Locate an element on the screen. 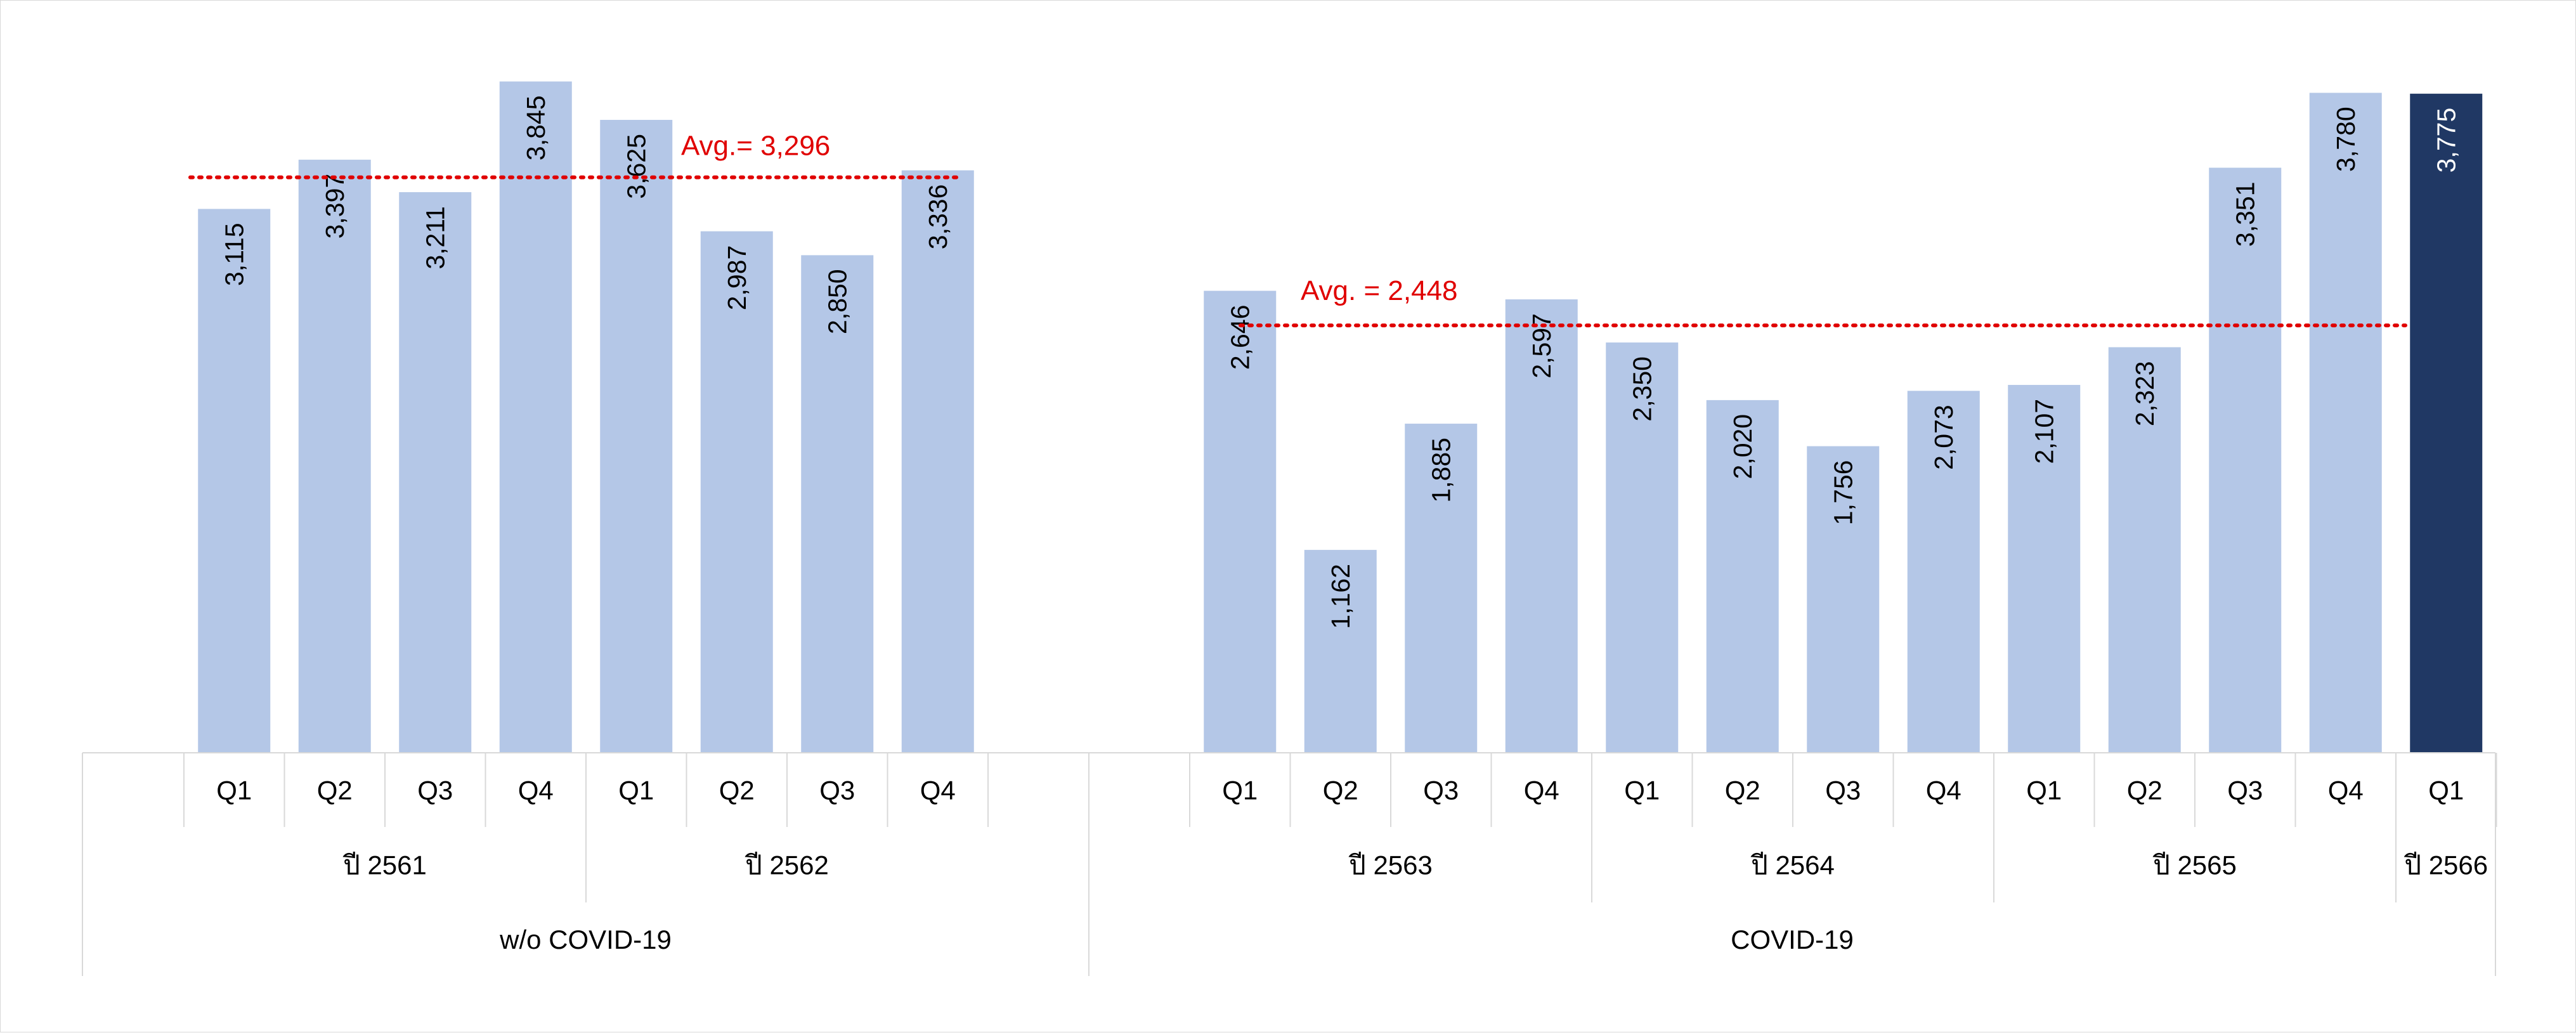  bar-value-label: 2,107 is located at coordinates (2044, 431).